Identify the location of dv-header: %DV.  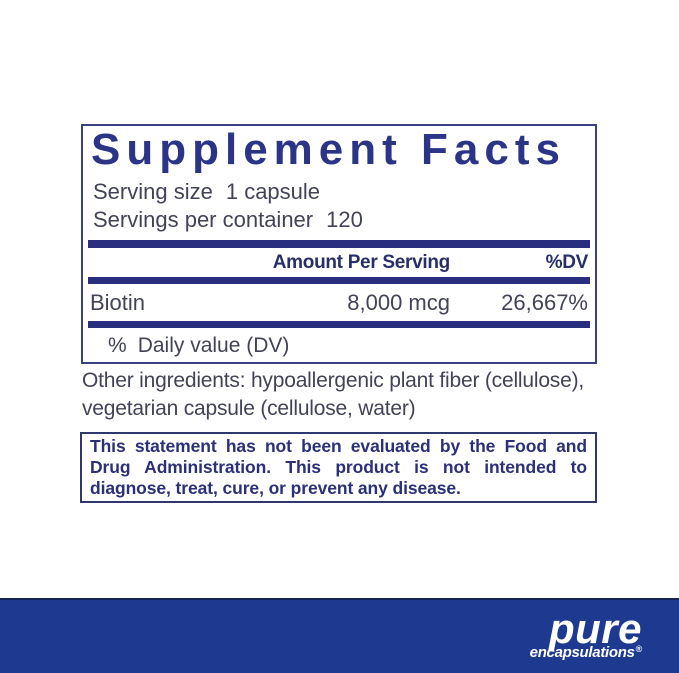
(567, 262).